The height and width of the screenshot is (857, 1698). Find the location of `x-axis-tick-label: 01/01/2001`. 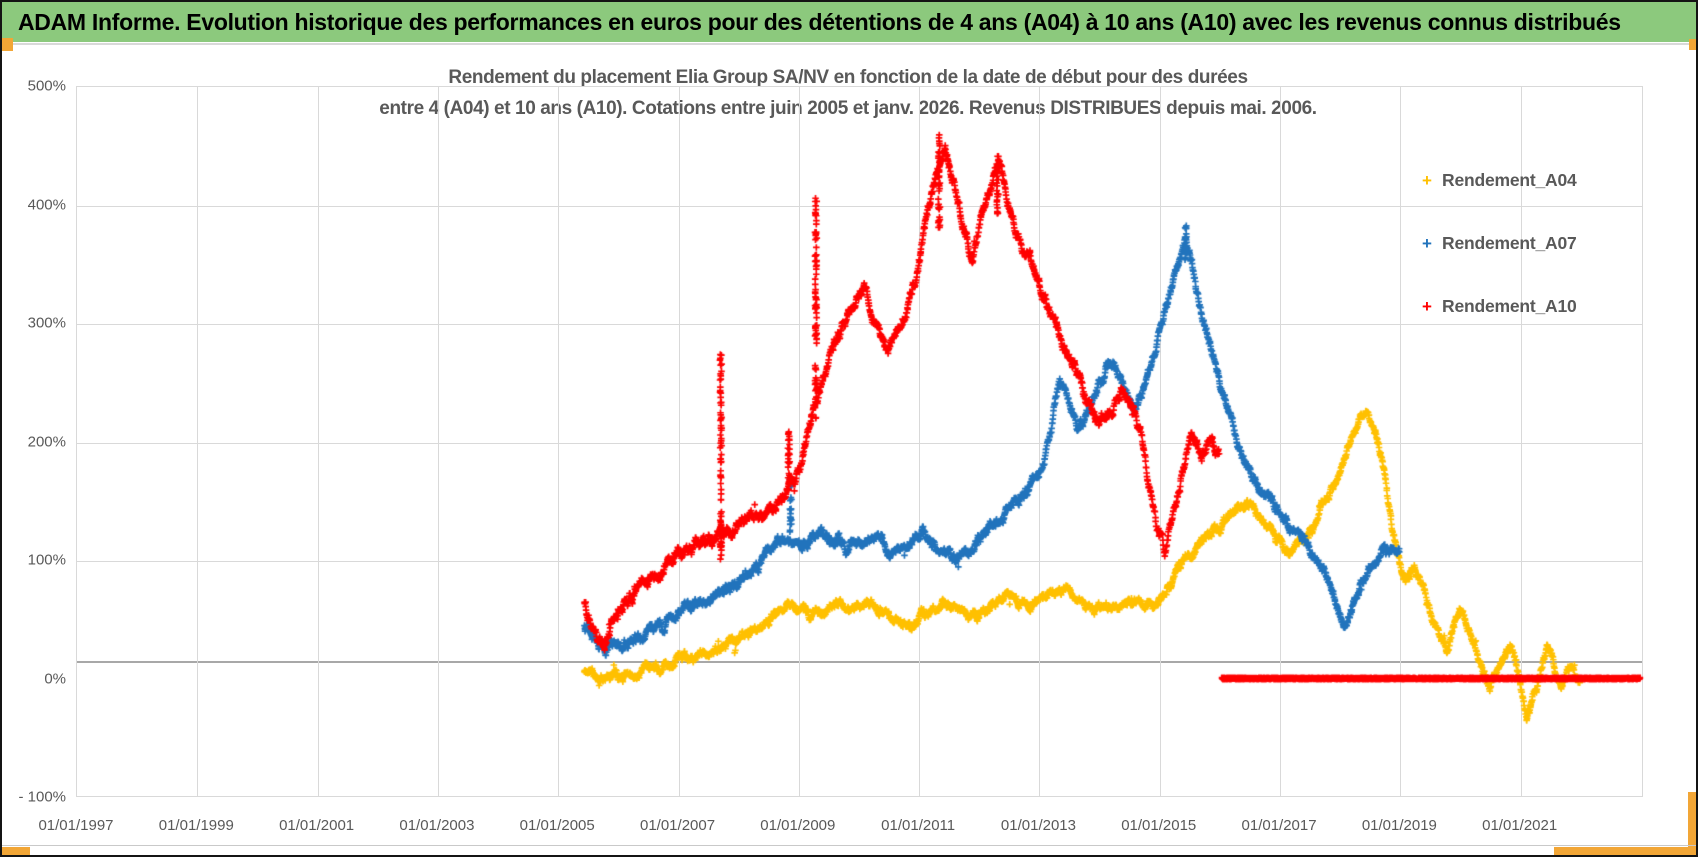

x-axis-tick-label: 01/01/2001 is located at coordinates (317, 825).